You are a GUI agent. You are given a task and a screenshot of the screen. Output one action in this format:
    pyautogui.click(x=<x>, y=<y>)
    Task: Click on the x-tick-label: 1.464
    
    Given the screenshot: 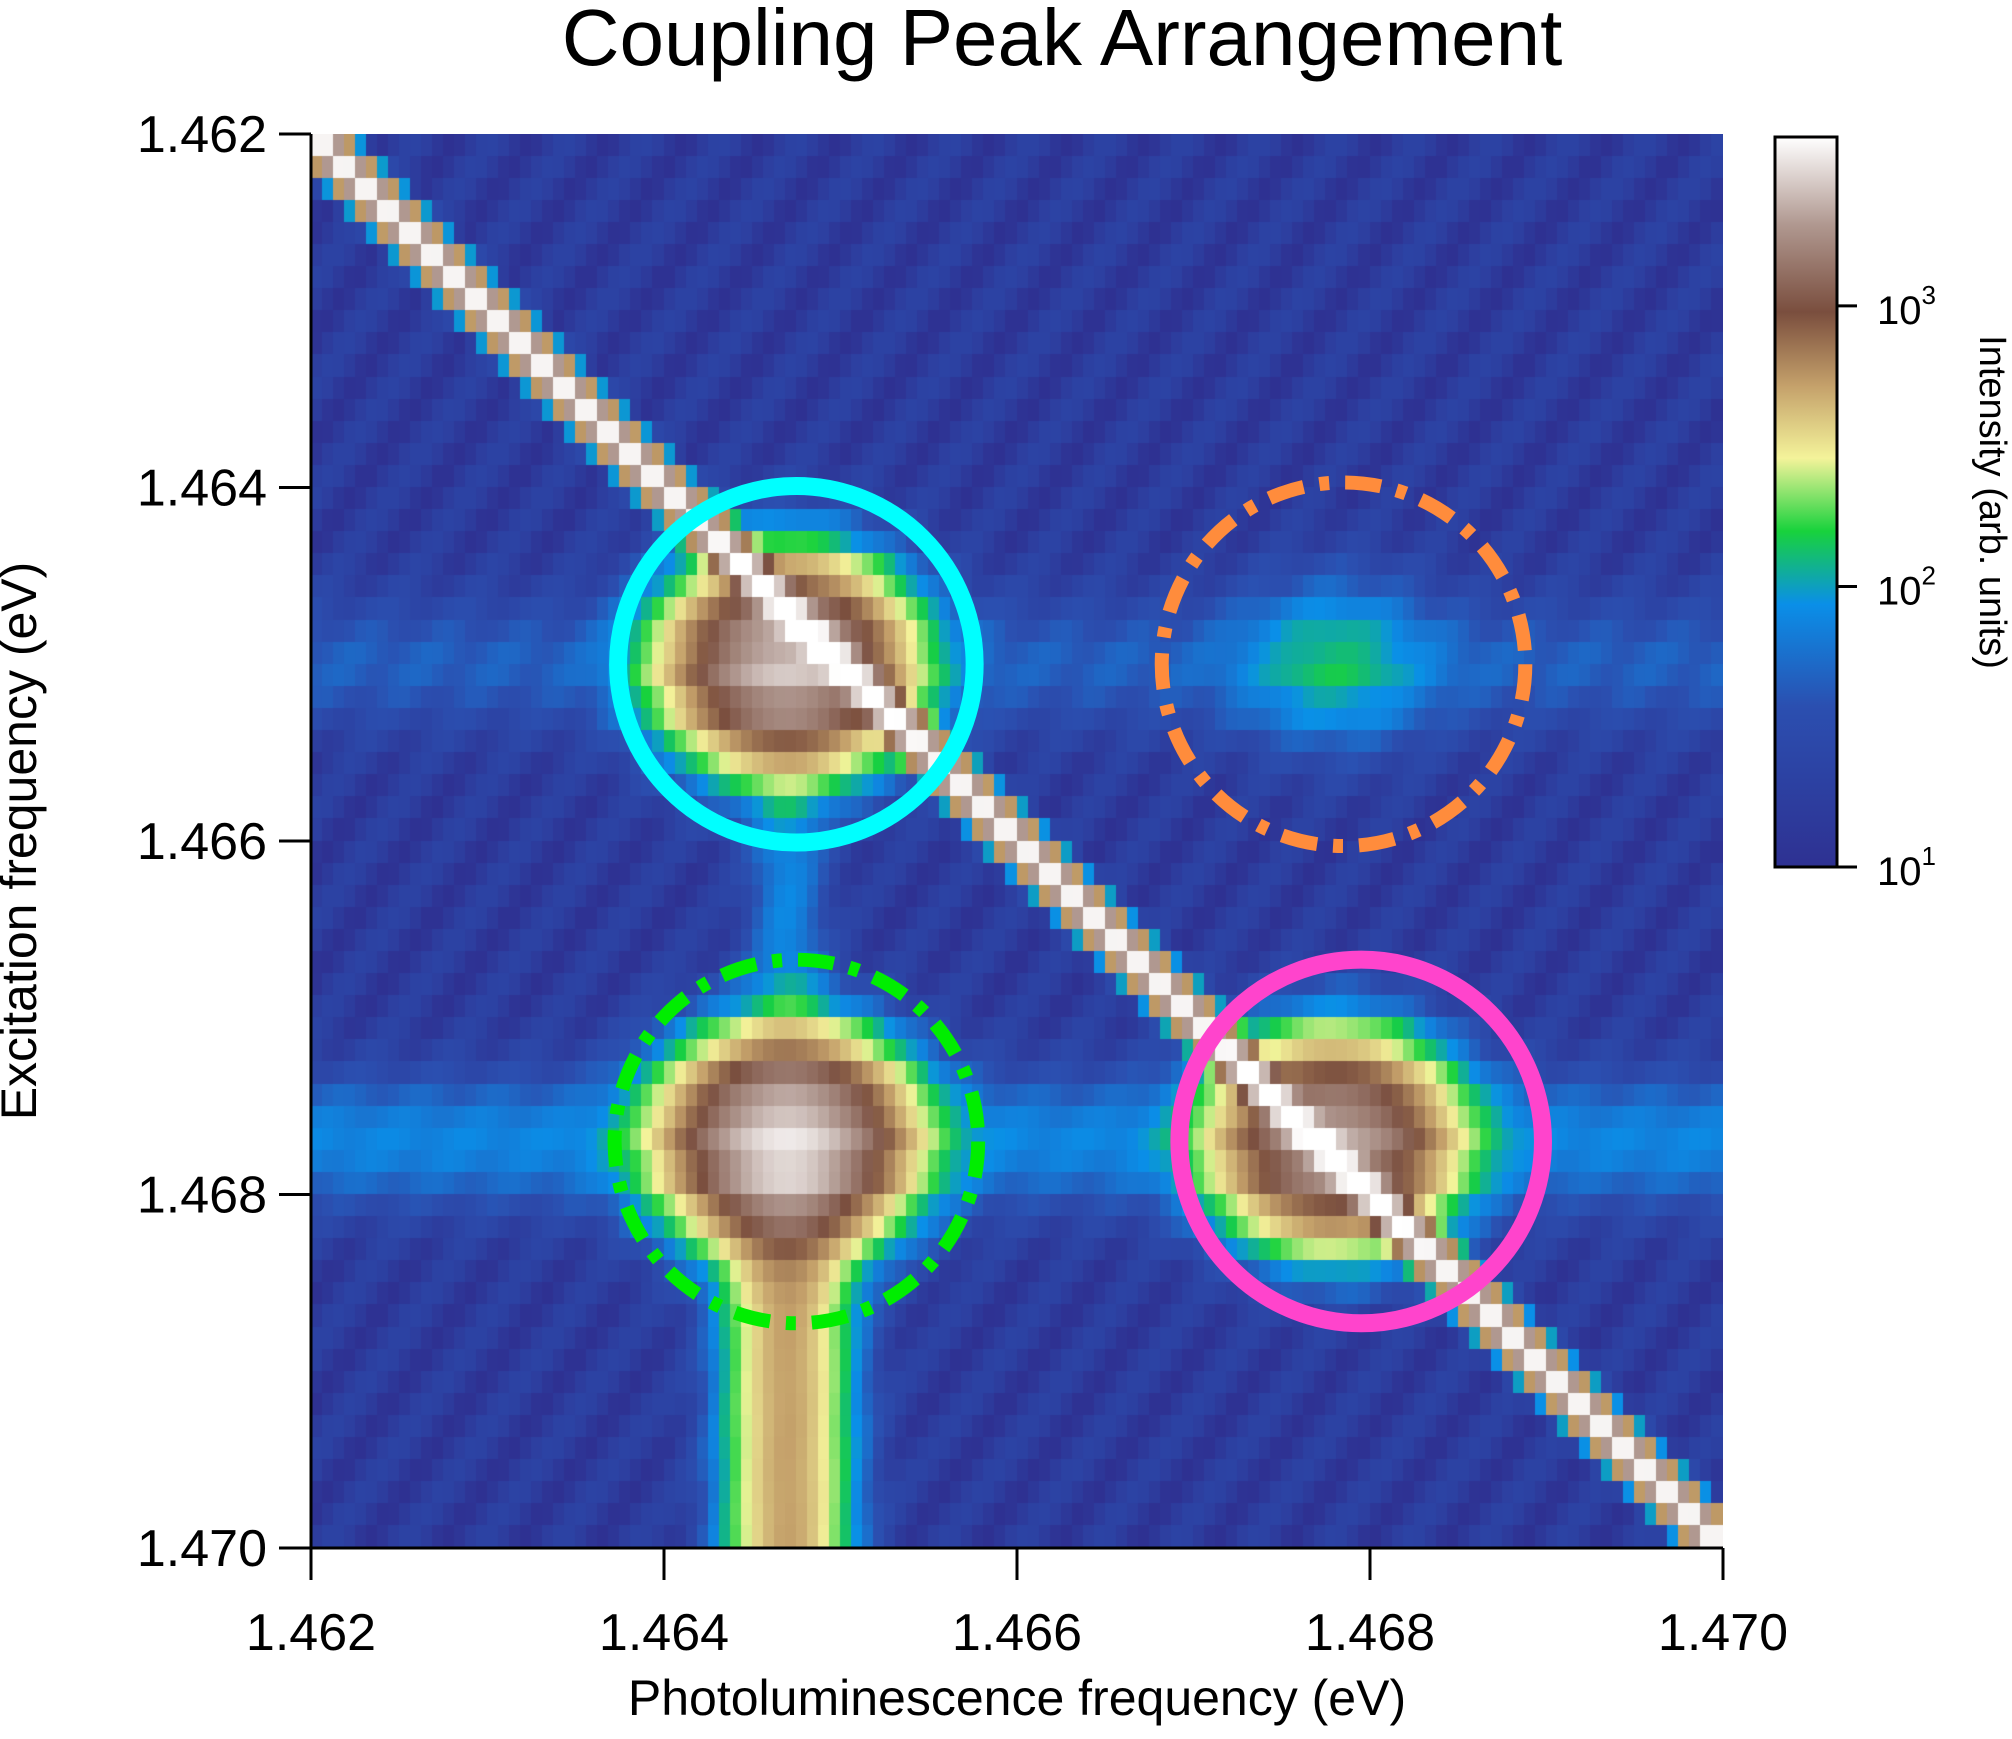 What is the action you would take?
    pyautogui.click(x=664, y=1633)
    